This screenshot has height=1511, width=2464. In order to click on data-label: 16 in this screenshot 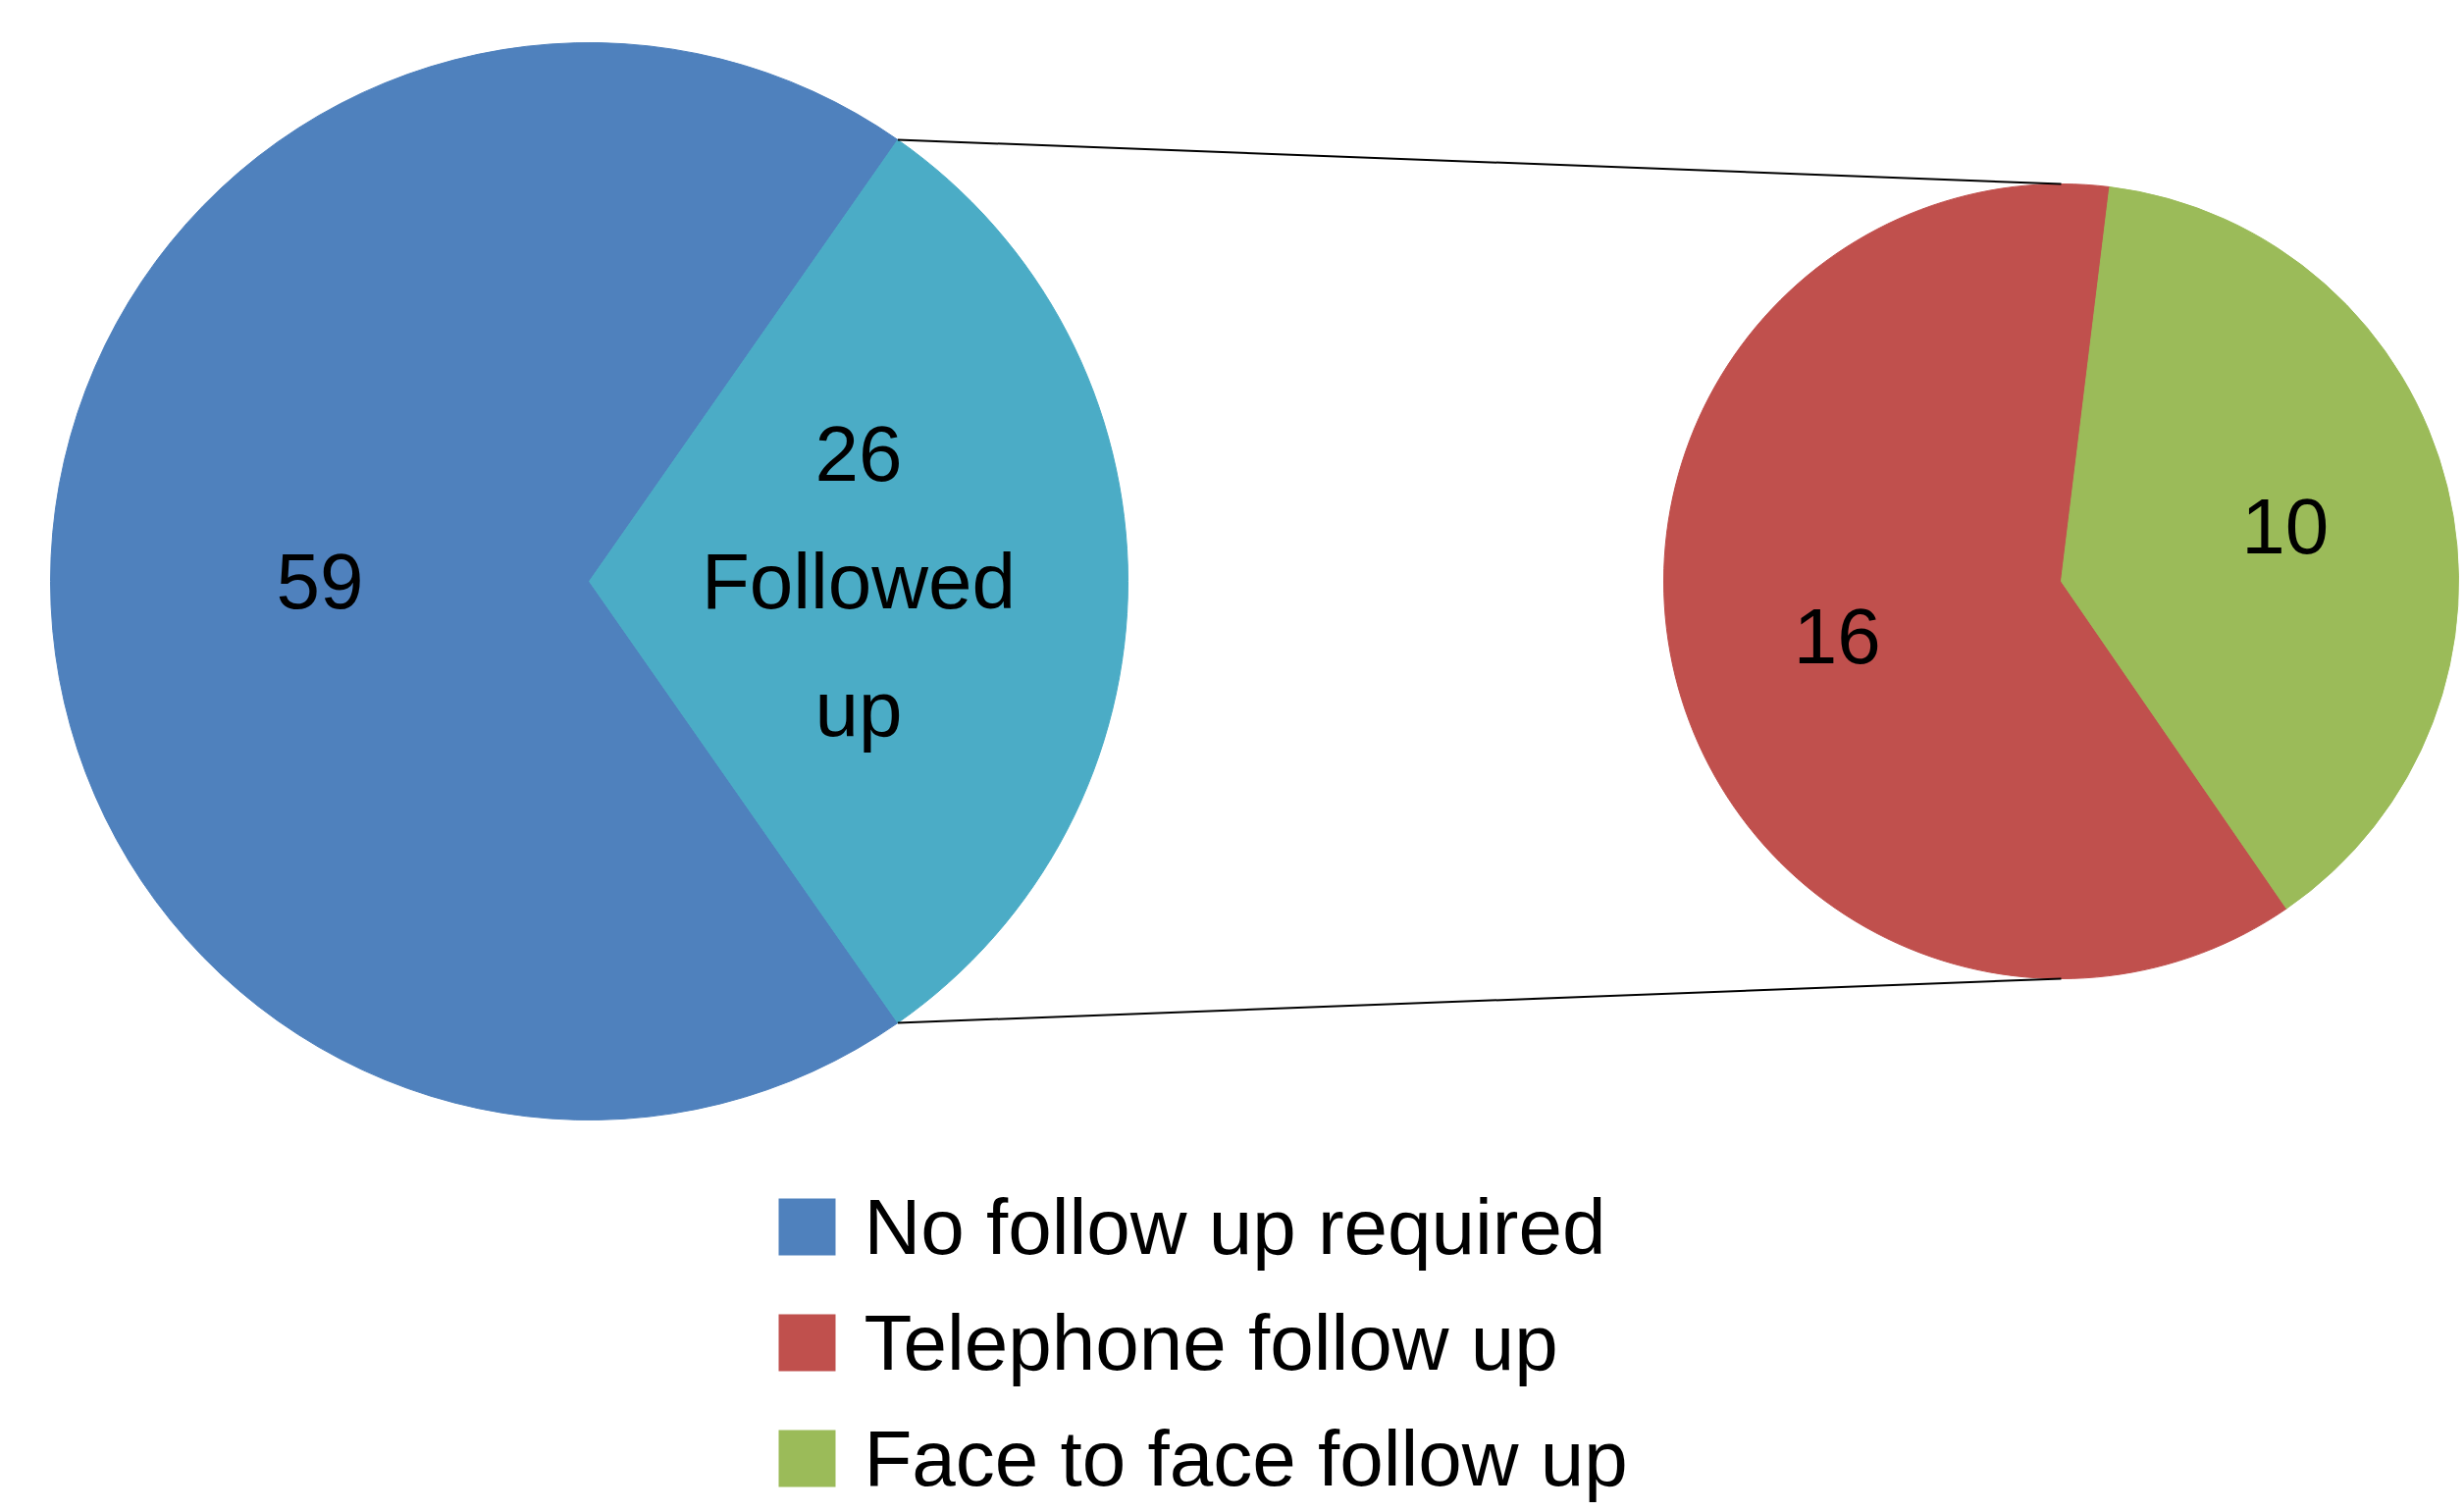, I will do `click(1837, 636)`.